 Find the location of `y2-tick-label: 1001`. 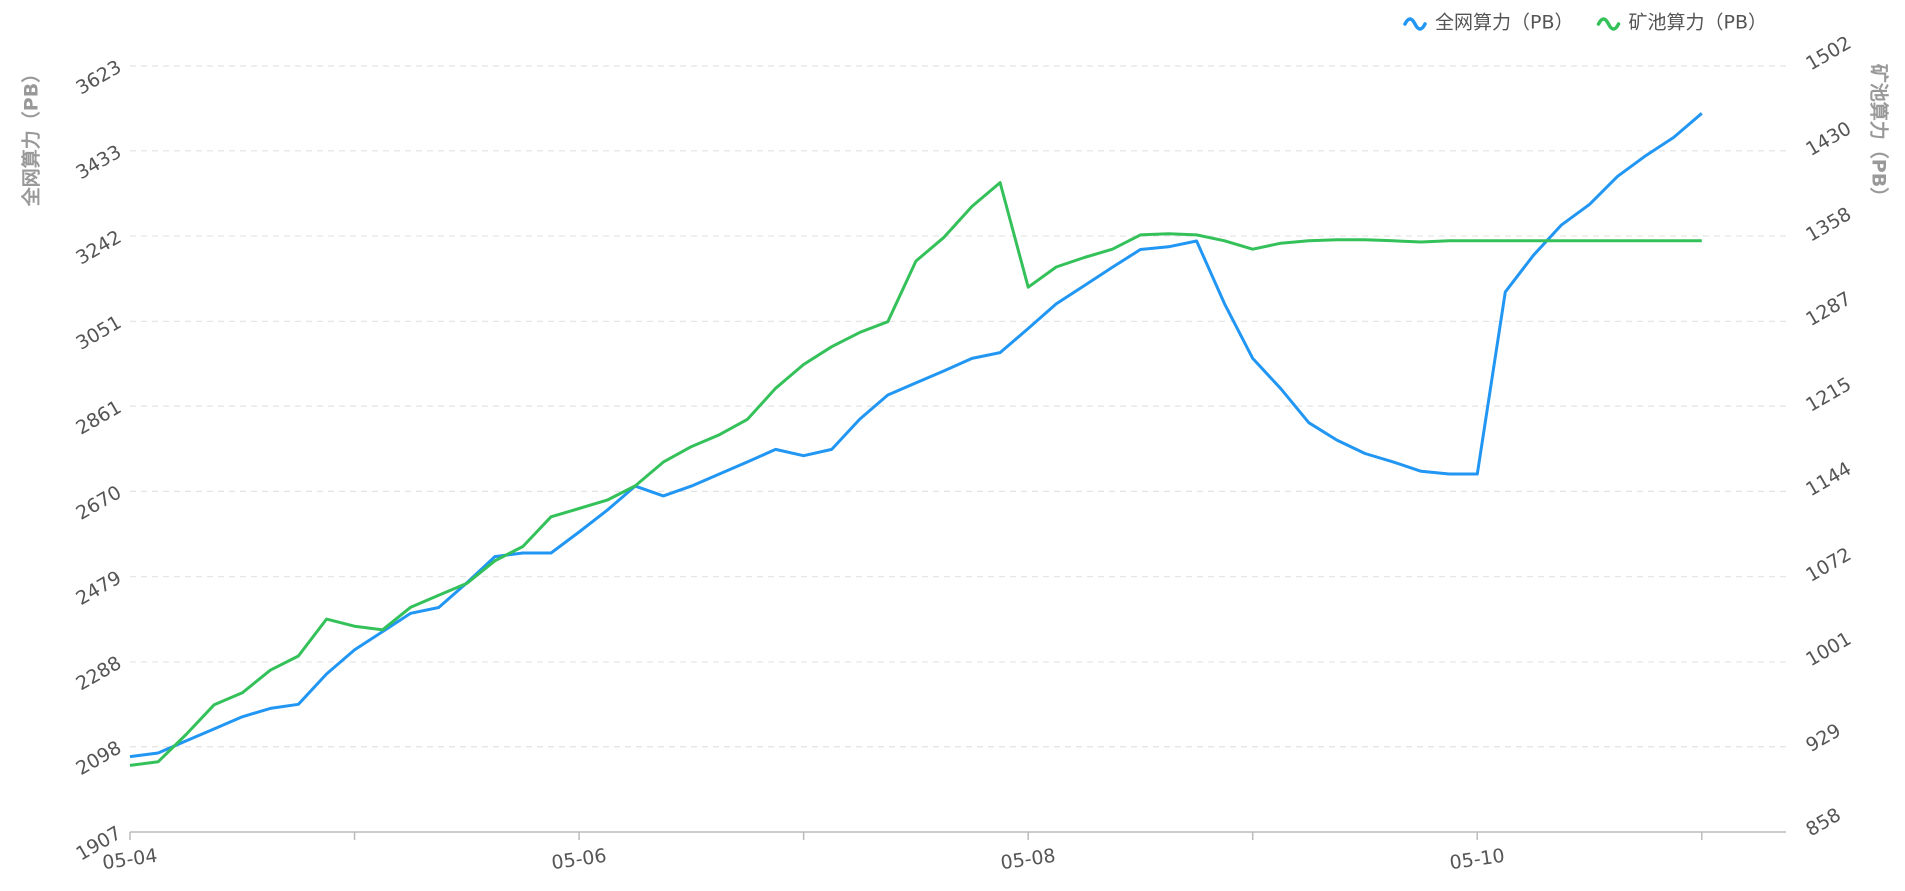

y2-tick-label: 1001 is located at coordinates (1828, 649).